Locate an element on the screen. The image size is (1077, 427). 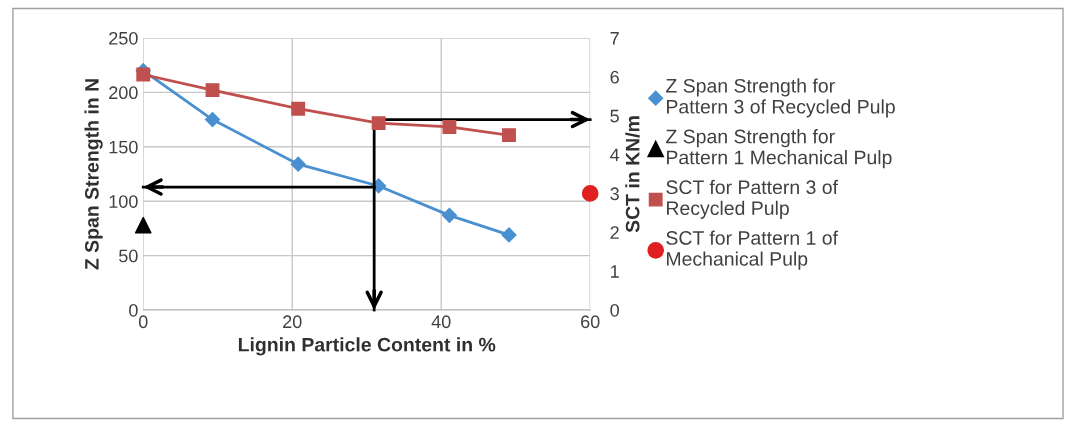
y2-tick-label: 5 is located at coordinates (614, 116).